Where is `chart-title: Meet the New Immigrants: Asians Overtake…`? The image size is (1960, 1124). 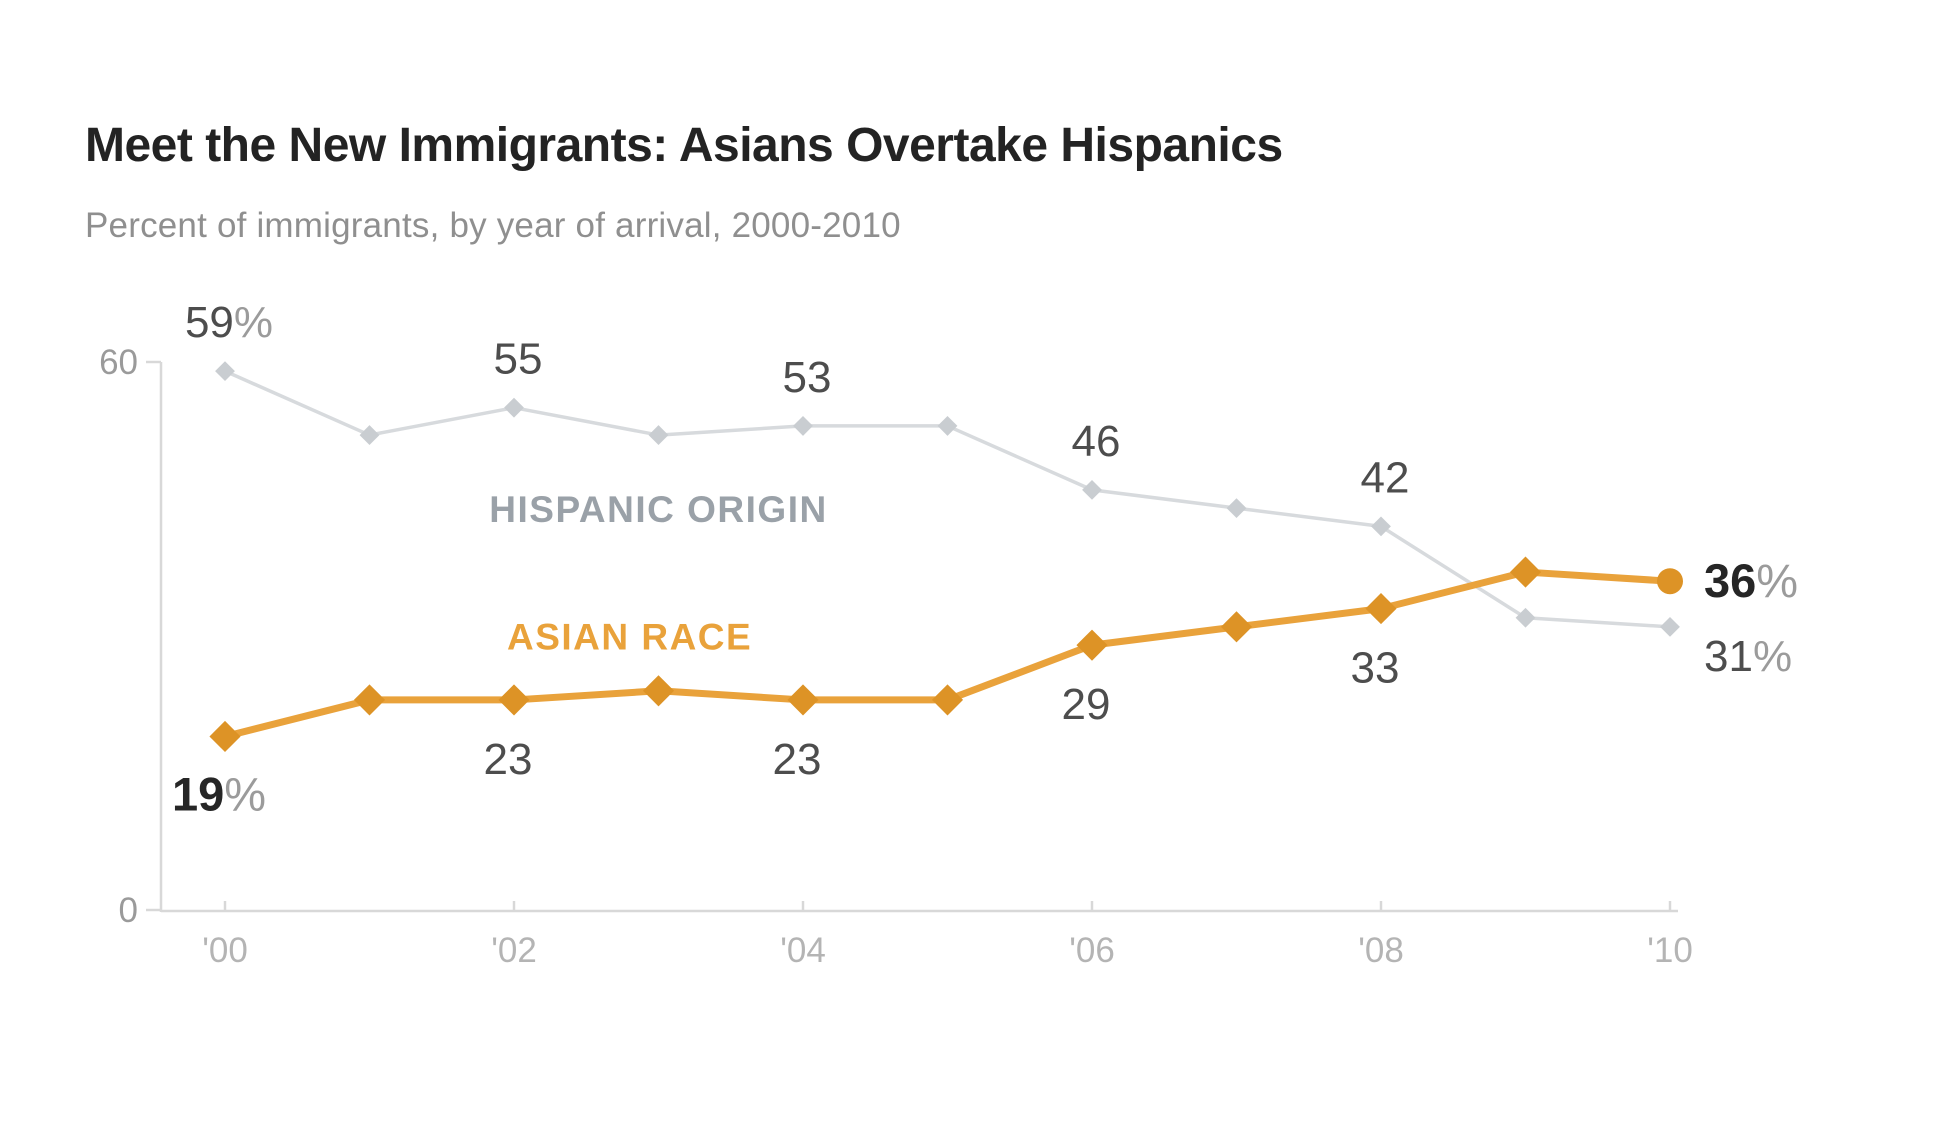 chart-title: Meet the New Immigrants: Asians Overtake… is located at coordinates (684, 145).